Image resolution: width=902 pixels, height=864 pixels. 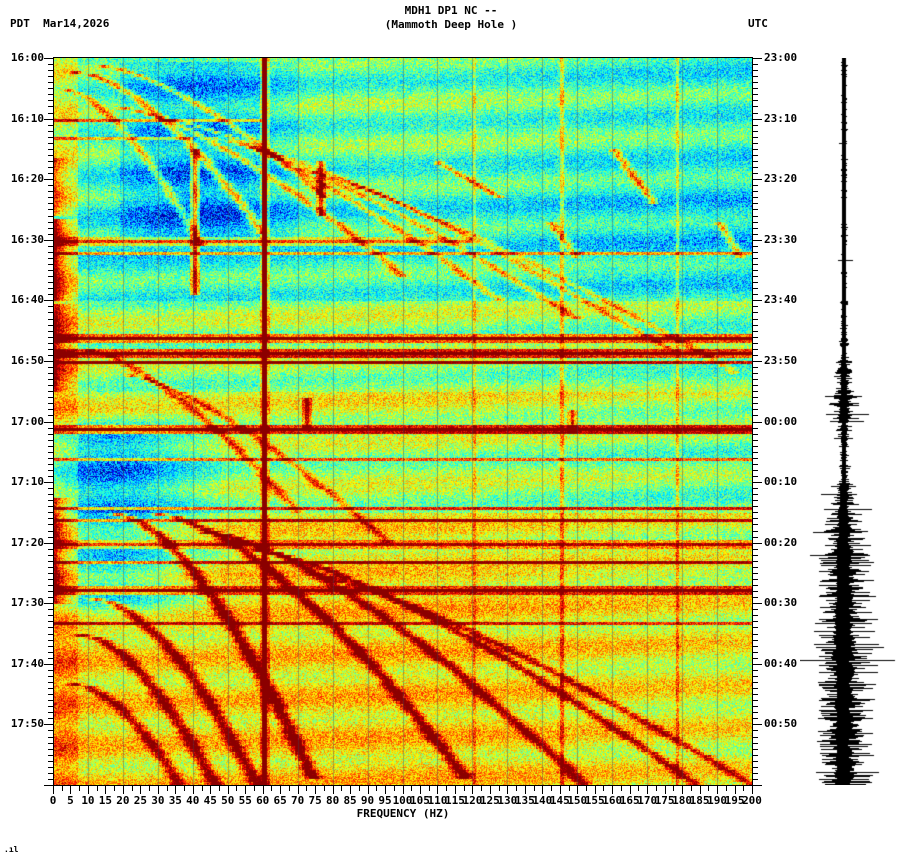 What do you see at coordinates (781, 118) in the screenshot?
I see `y-axis-right-label: 23:10` at bounding box center [781, 118].